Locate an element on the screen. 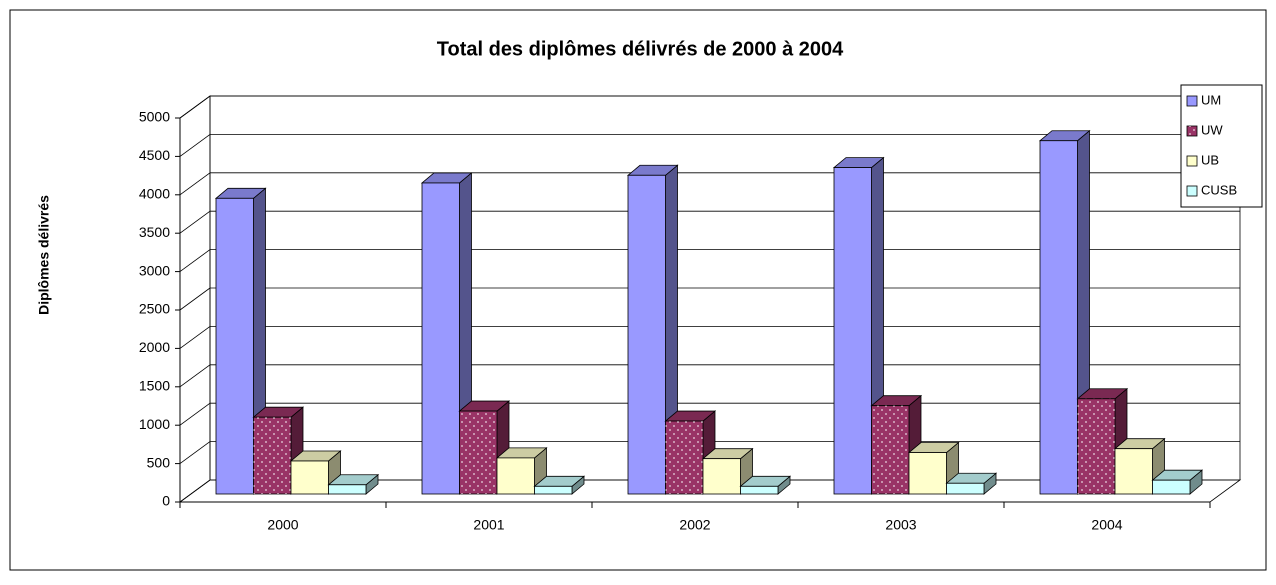 This screenshot has height=585, width=1276. legend-label: CUSB is located at coordinates (1219, 189).